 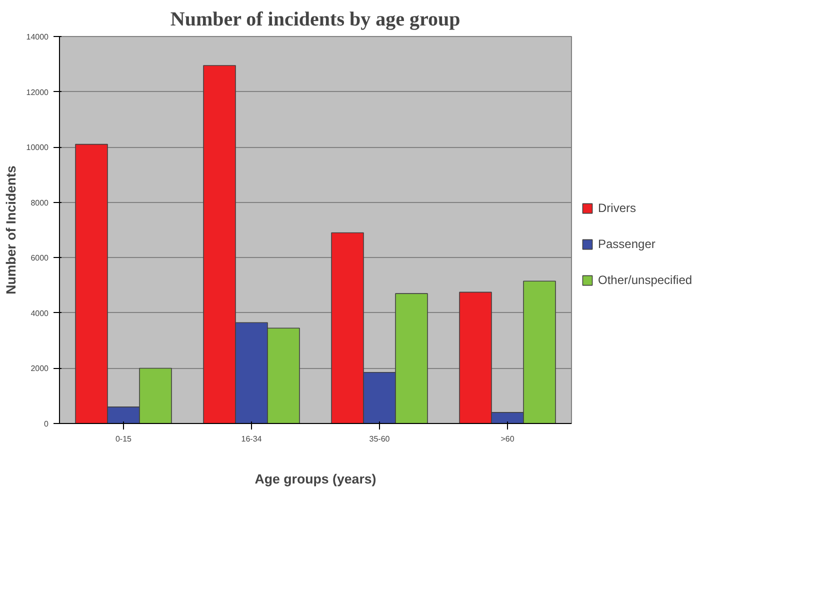 I want to click on y-tick-label: 14000, so click(x=38, y=37).